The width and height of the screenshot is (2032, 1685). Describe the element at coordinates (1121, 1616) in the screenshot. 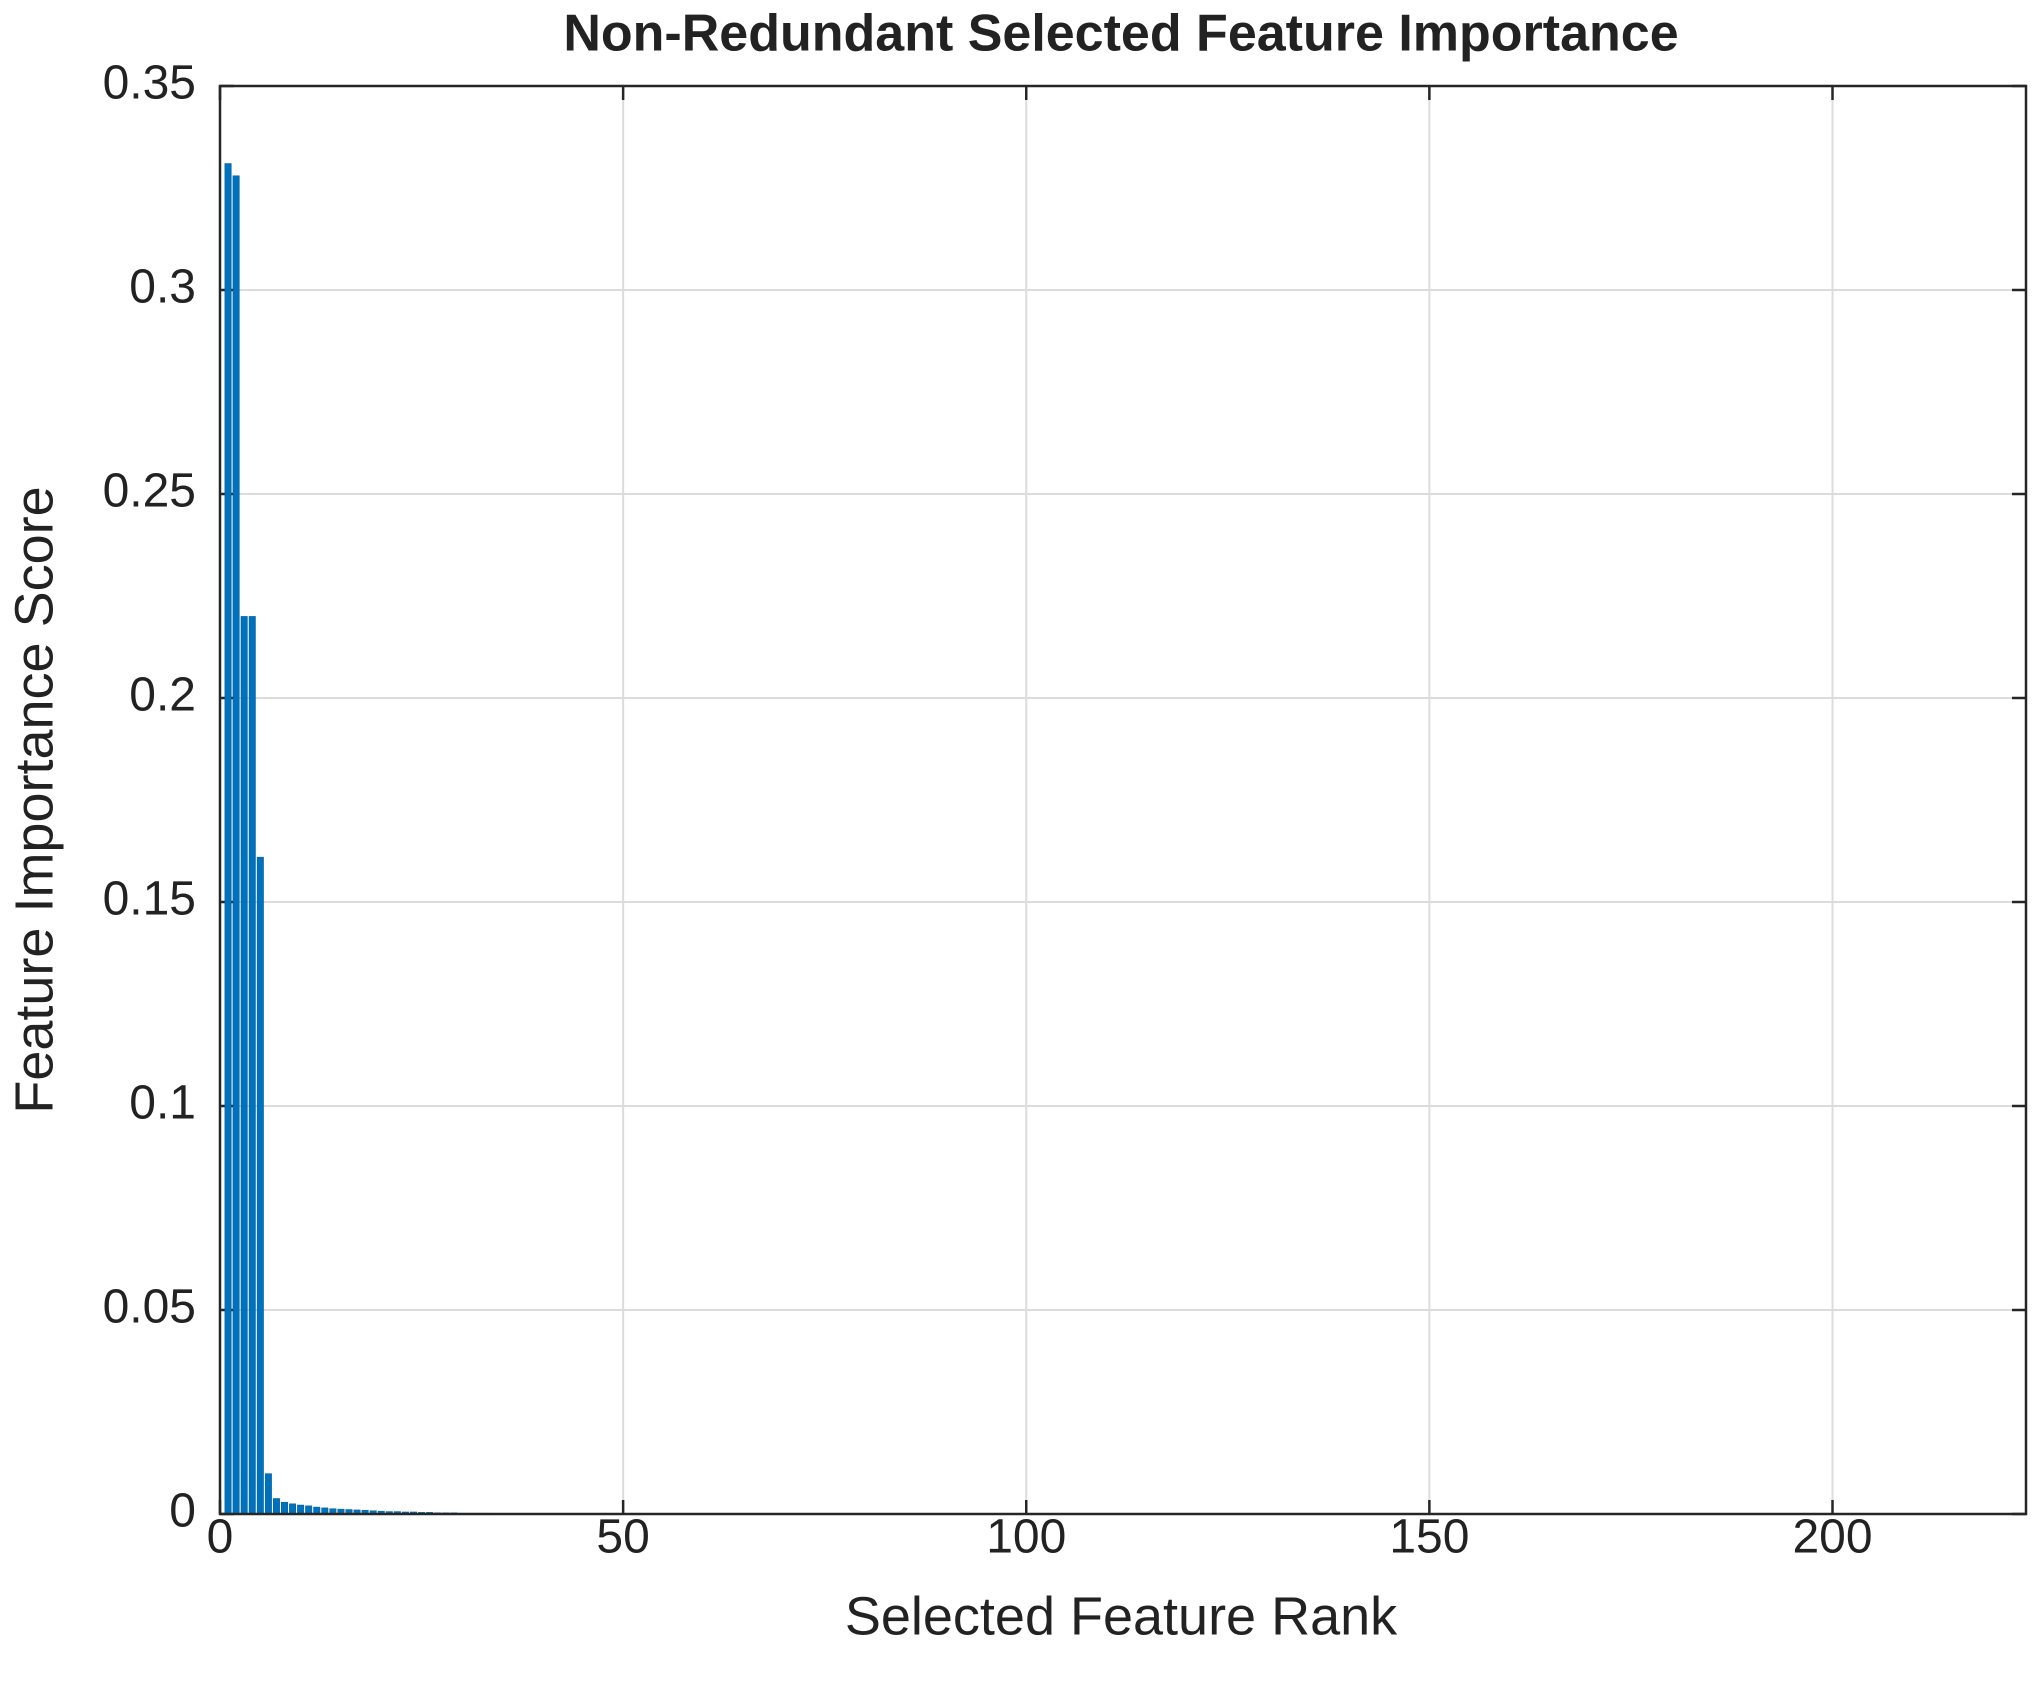

I see `x-axis-label: Selected Feature Rank` at that location.